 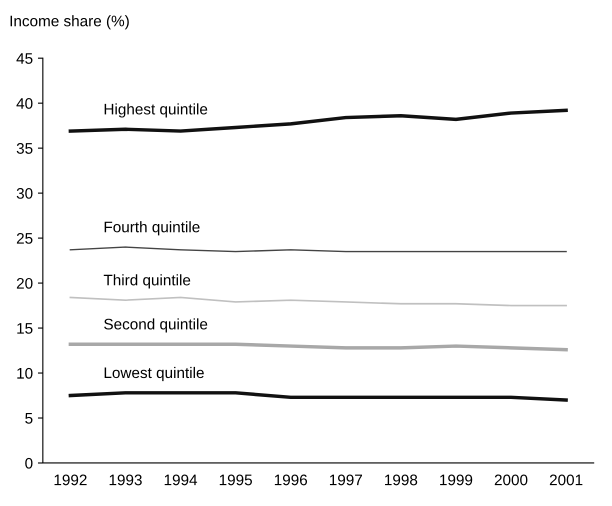 I want to click on y-tick-label: 0, so click(x=29, y=463).